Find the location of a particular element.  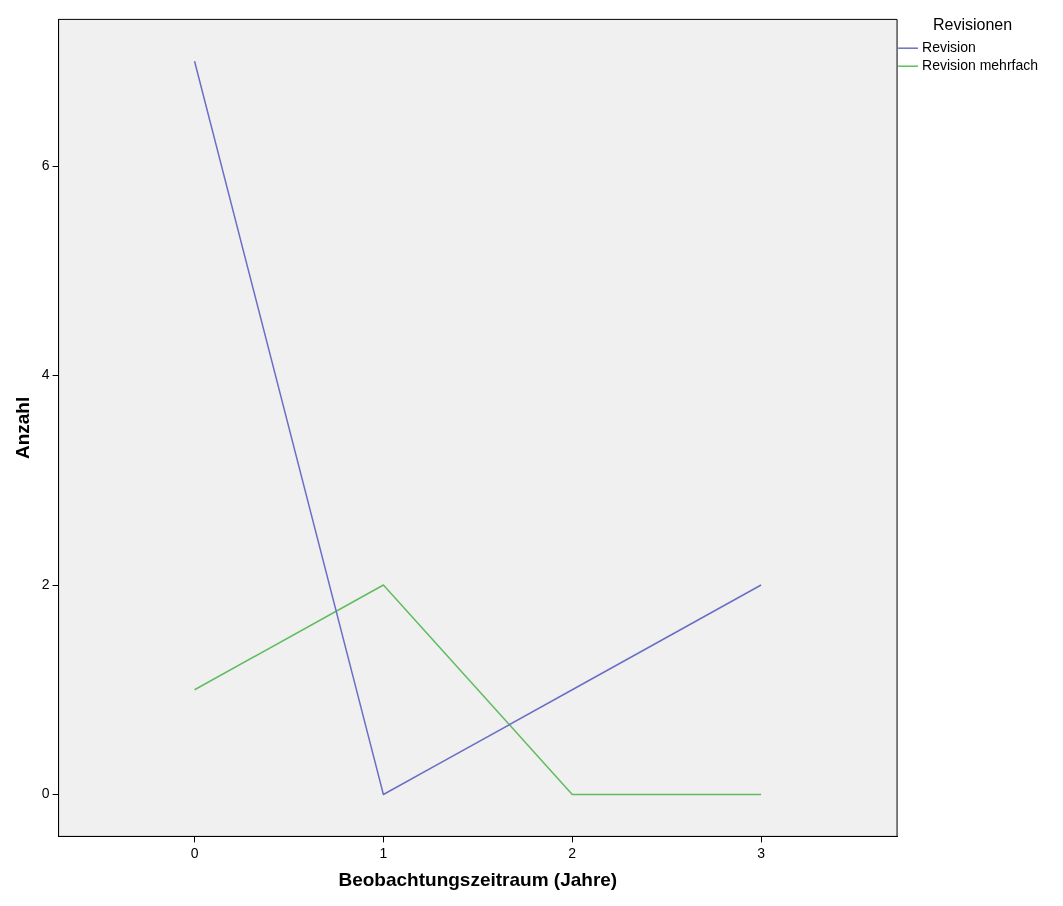

x-tick-label: 3 is located at coordinates (761, 852).